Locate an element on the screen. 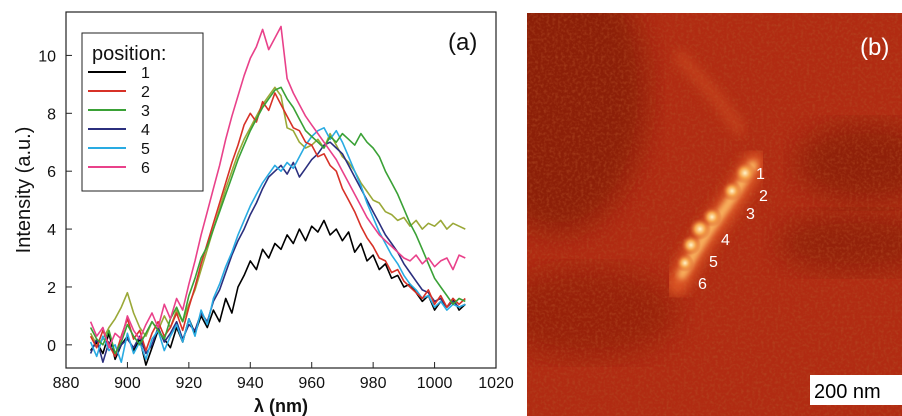  y-tick-label: 8 is located at coordinates (51, 114).